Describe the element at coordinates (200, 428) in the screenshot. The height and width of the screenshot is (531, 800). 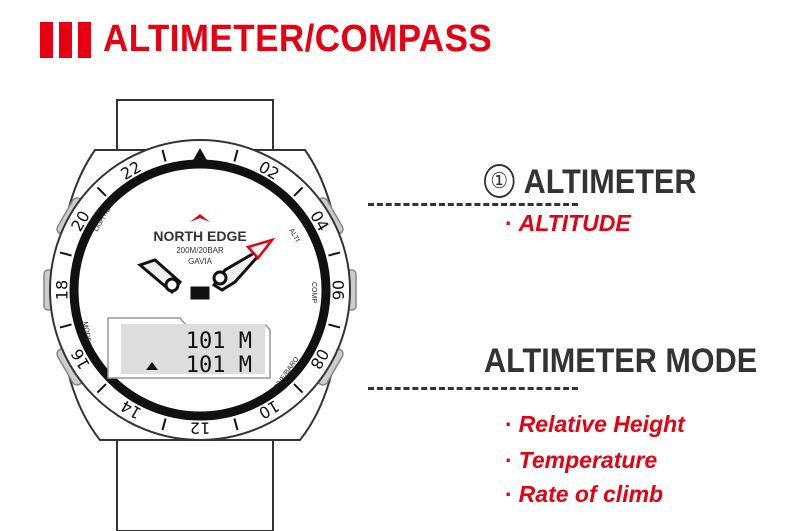
I see `bezel-number: 12` at that location.